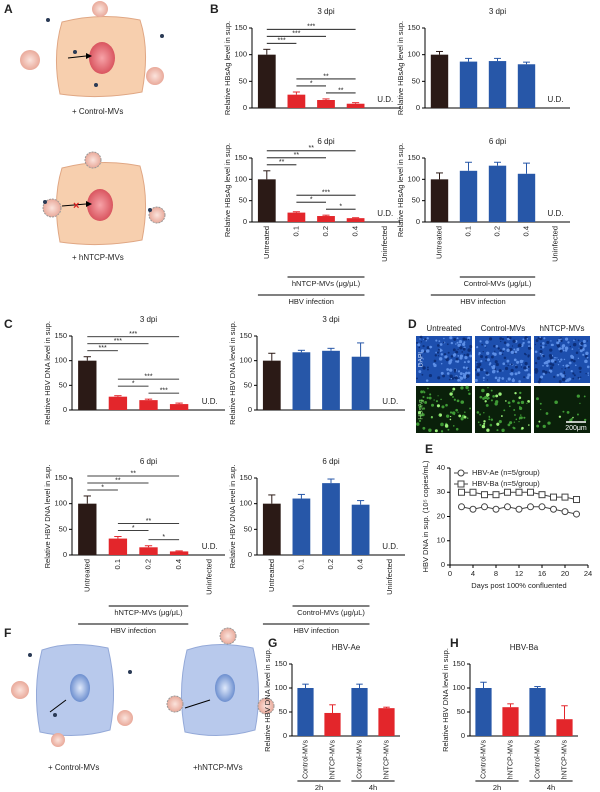 This screenshot has height=792, width=600. What do you see at coordinates (7, 633) in the screenshot?
I see `panel-label: F` at bounding box center [7, 633].